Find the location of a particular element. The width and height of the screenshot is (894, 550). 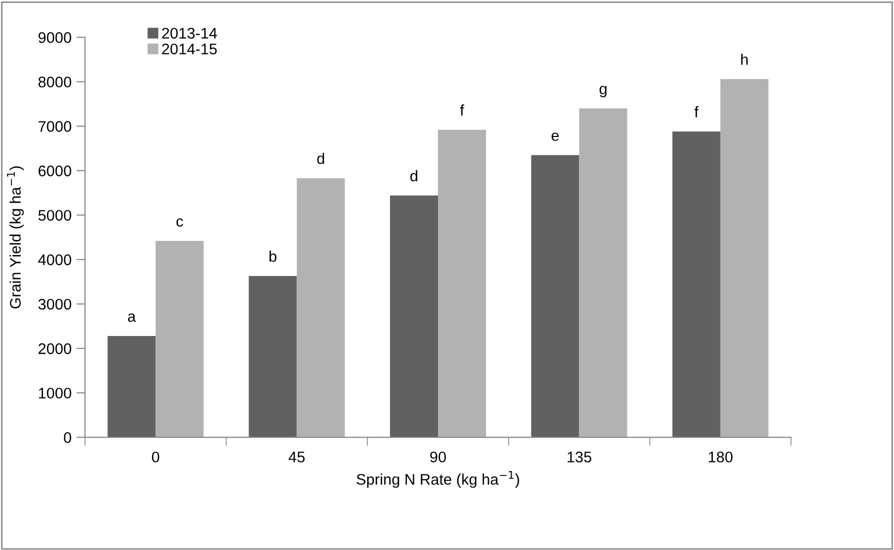

y-tick-label: 0 is located at coordinates (68, 437).